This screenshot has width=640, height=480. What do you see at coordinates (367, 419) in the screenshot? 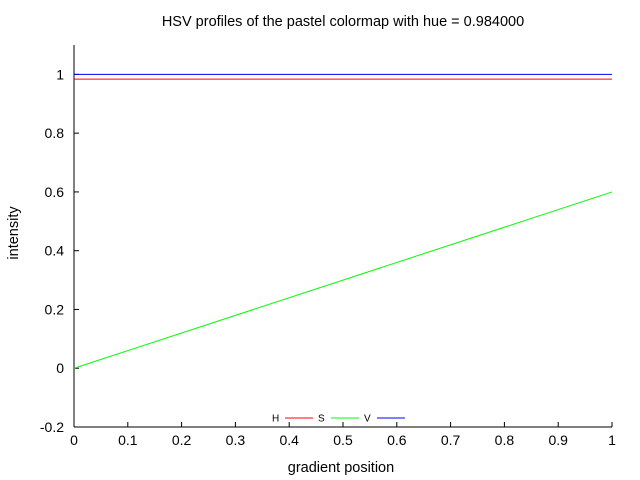
I see `legend-label-v: V` at bounding box center [367, 419].